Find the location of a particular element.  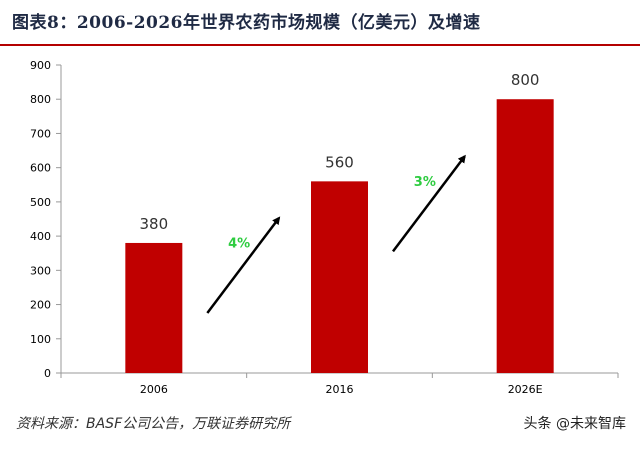

bar-2026E is located at coordinates (525, 236).